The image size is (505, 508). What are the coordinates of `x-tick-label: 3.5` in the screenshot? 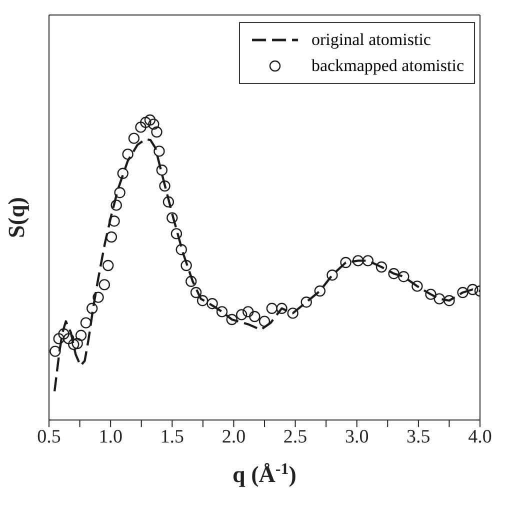 It's located at (418, 437).